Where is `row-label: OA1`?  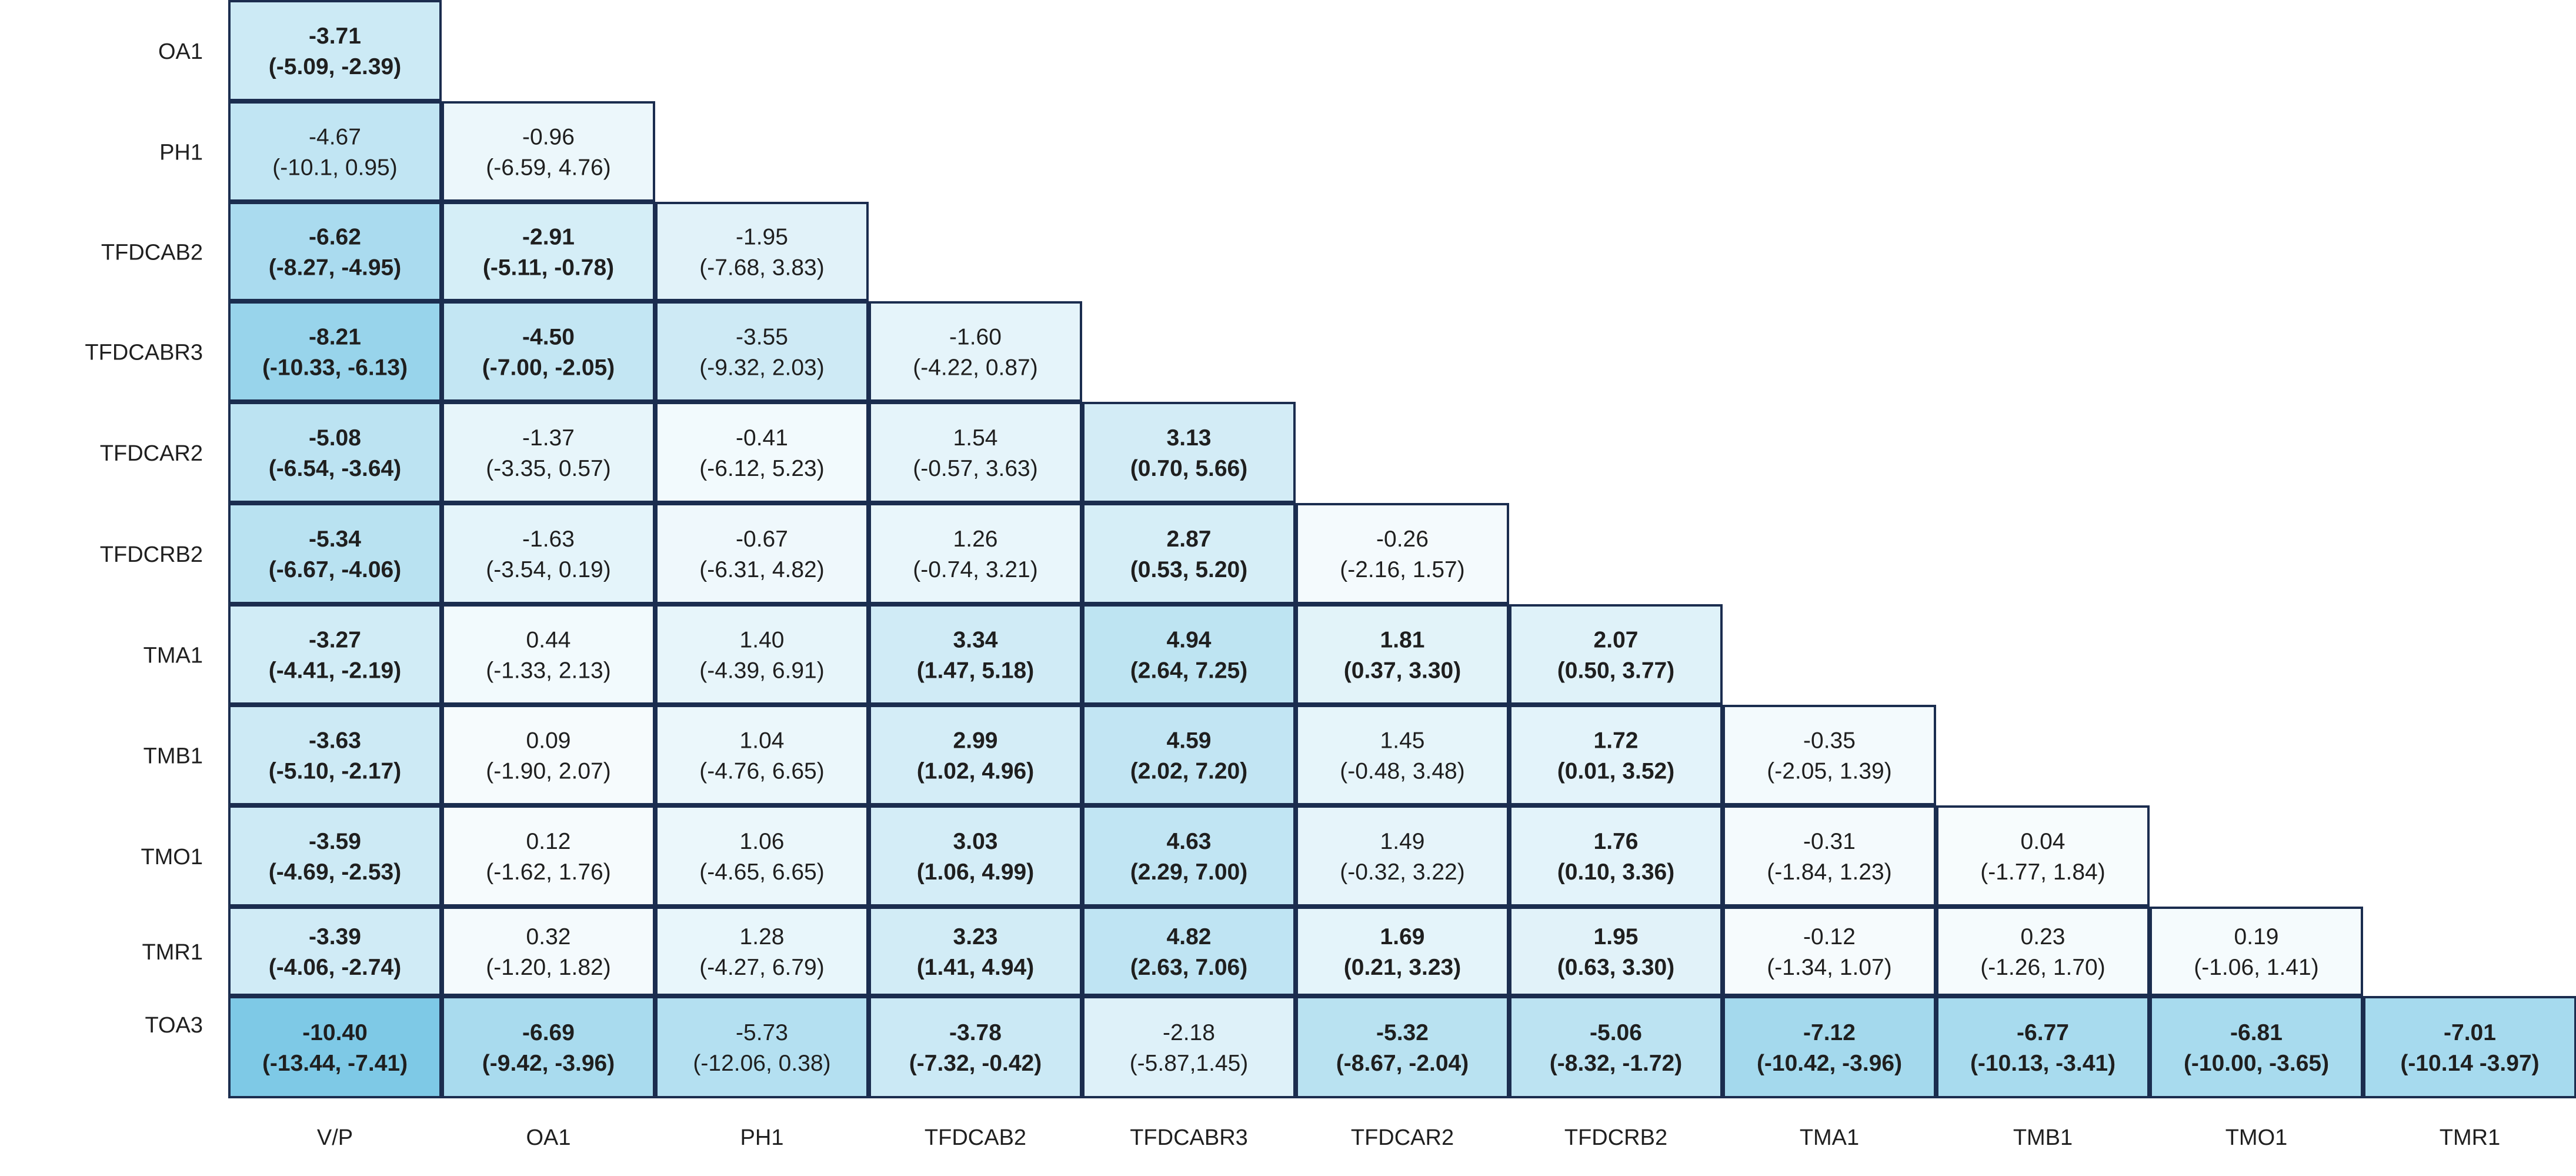 row-label: OA1 is located at coordinates (180, 52).